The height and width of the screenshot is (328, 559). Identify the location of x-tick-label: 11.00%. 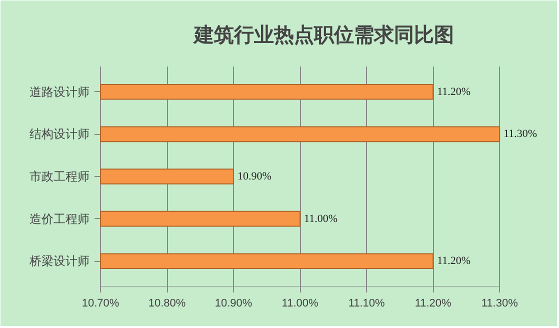
(300, 304).